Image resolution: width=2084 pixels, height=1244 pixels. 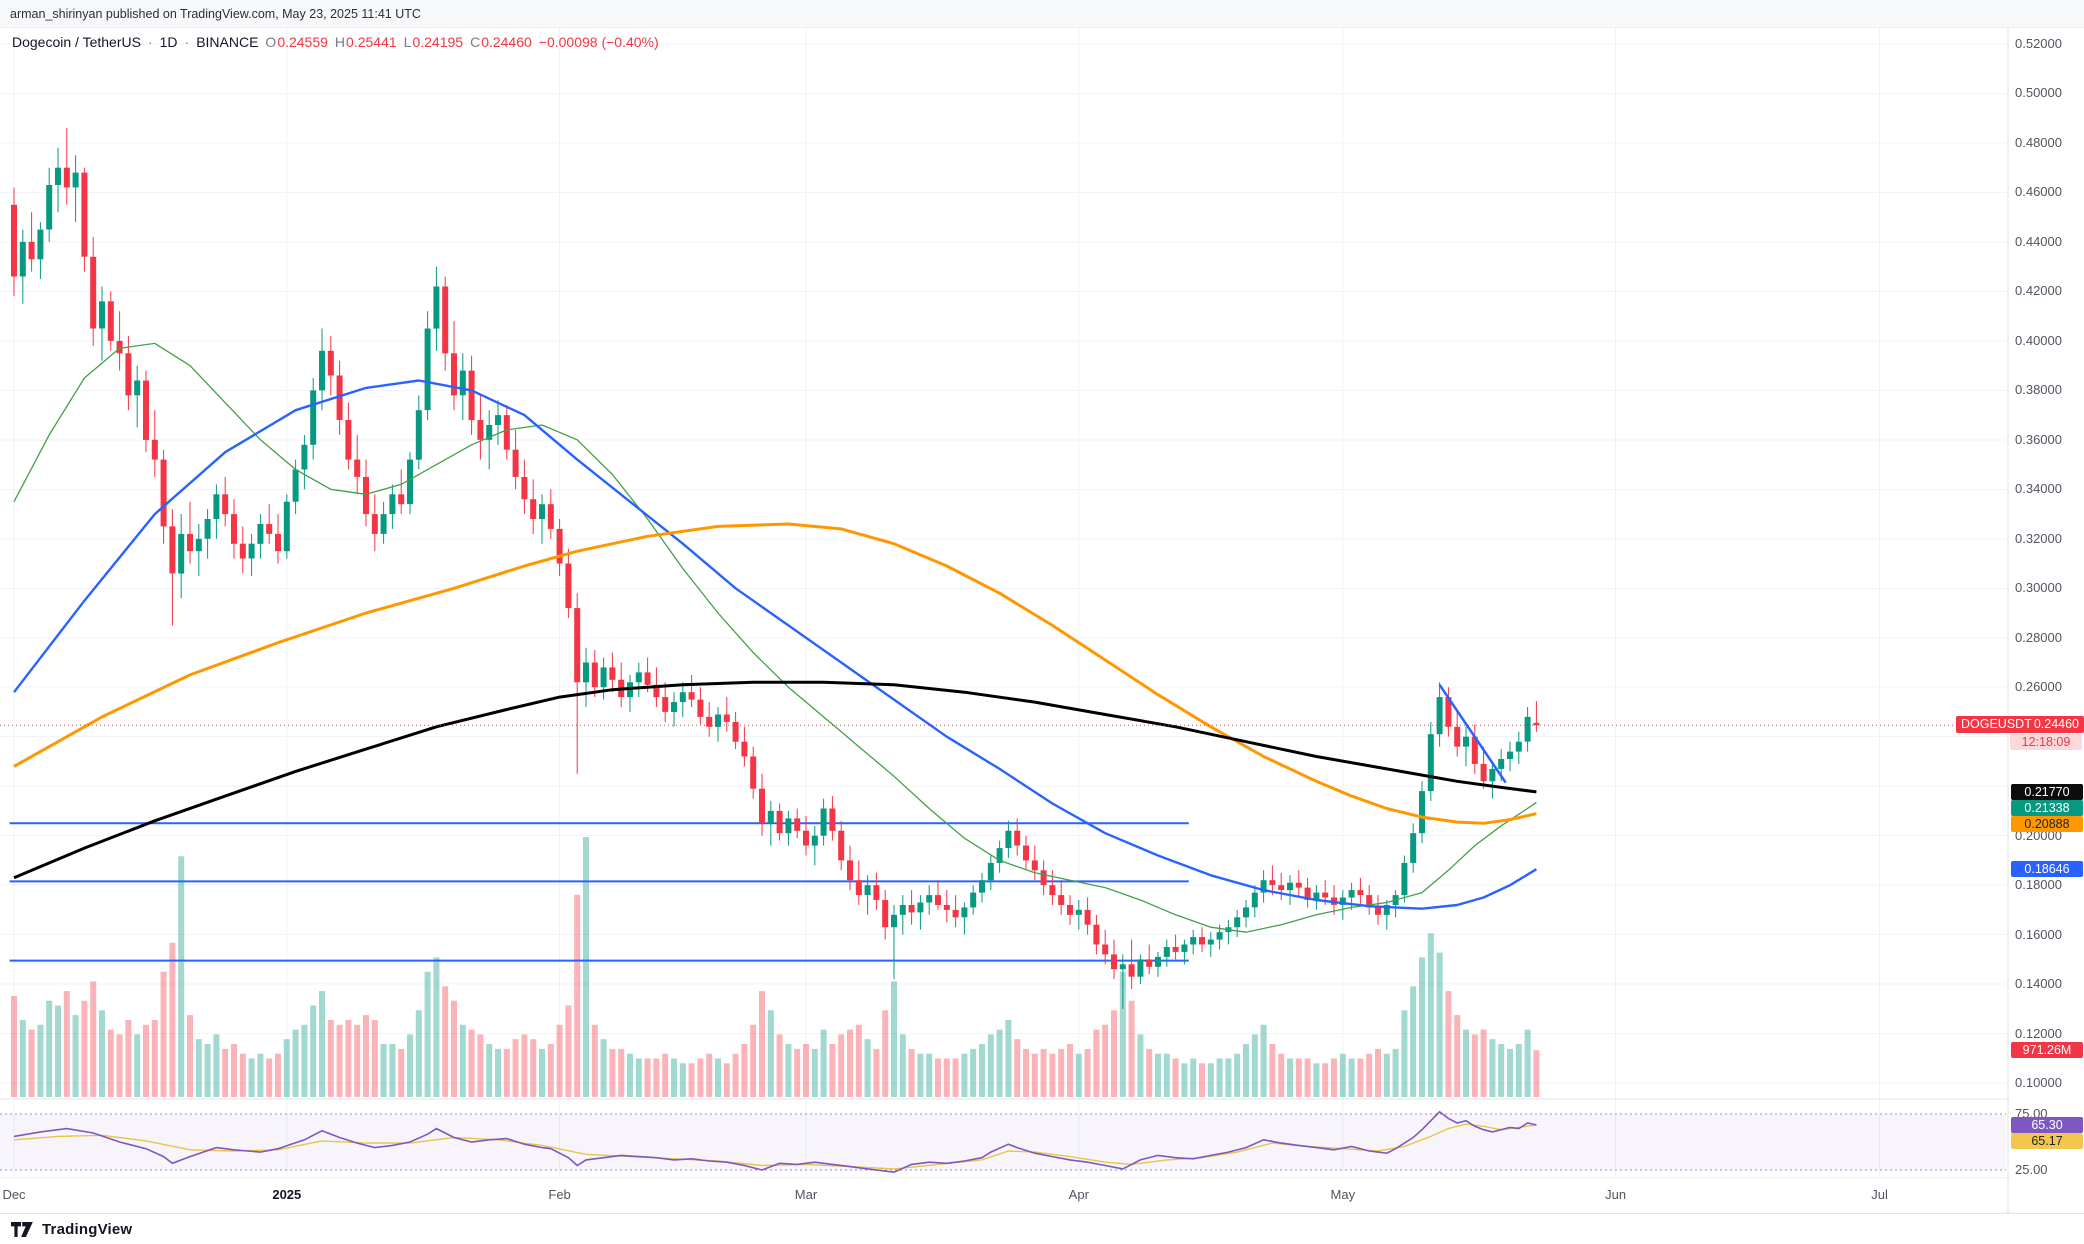 I want to click on ohlc-high: H 0.25441, so click(x=365, y=42).